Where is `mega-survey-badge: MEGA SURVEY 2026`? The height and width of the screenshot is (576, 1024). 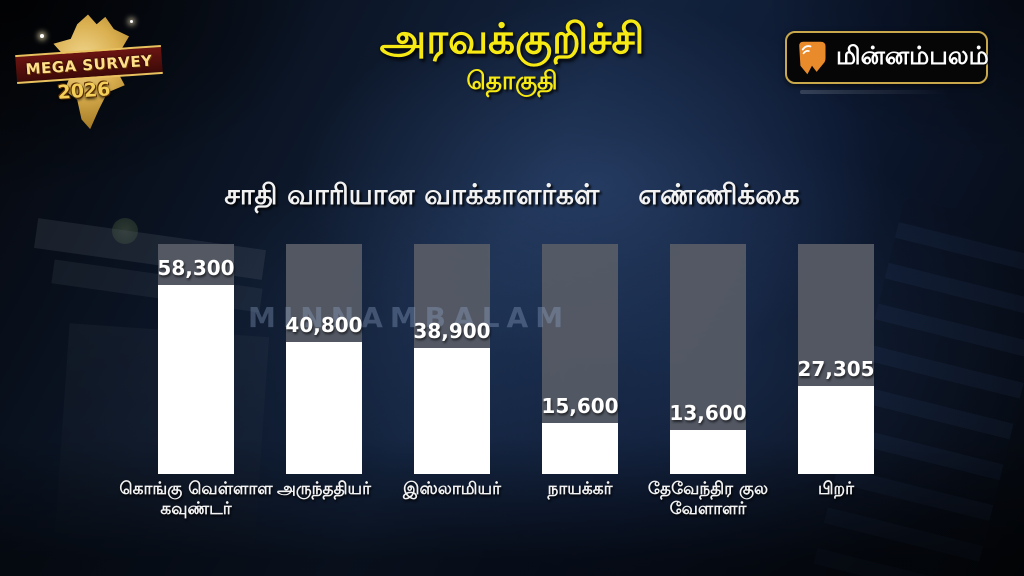
mega-survey-badge: MEGA SURVEY 2026 is located at coordinates (90, 72).